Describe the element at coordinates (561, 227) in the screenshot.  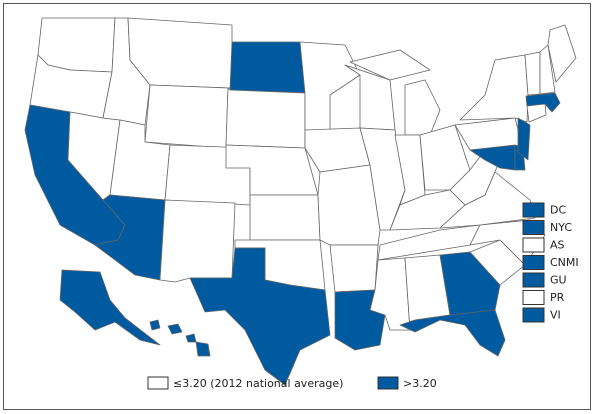
I see `territory-label: NYC` at that location.